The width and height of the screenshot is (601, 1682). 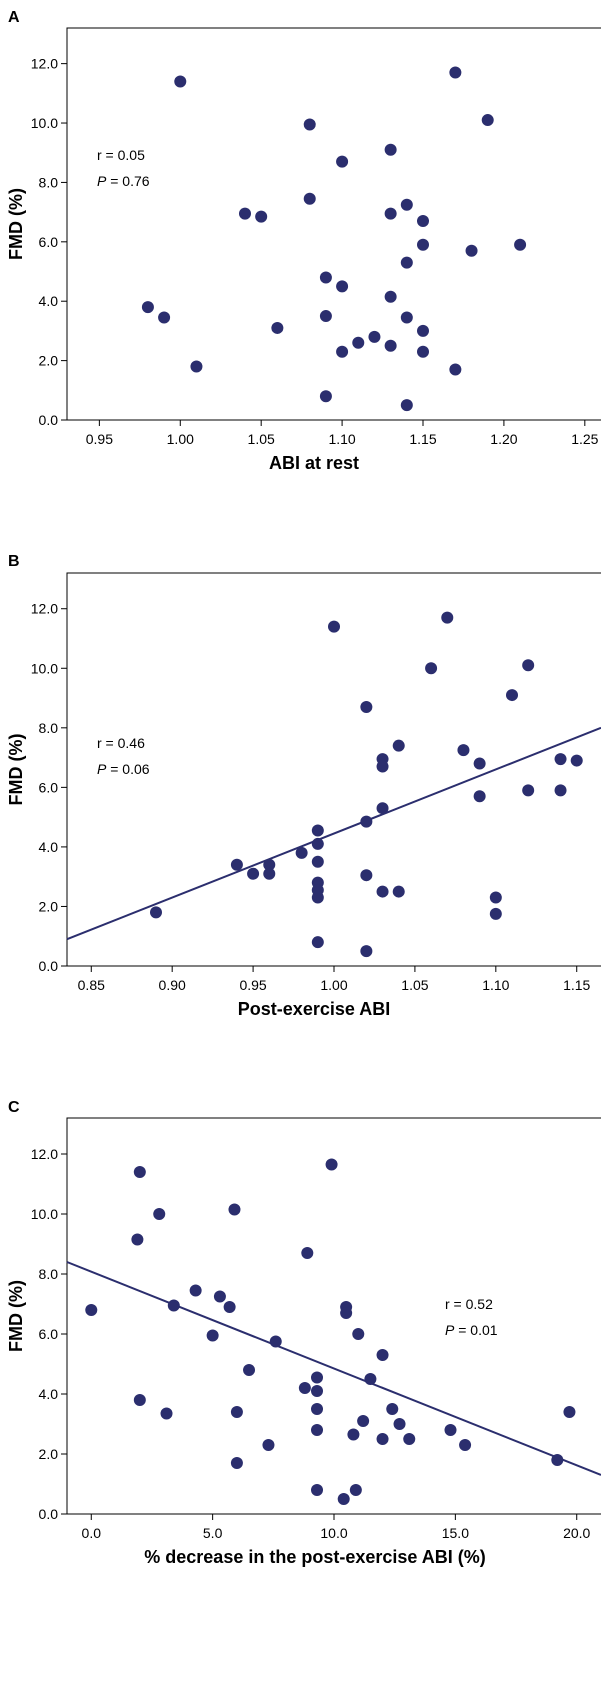 I want to click on stat-p-label: P, so click(x=102, y=181).